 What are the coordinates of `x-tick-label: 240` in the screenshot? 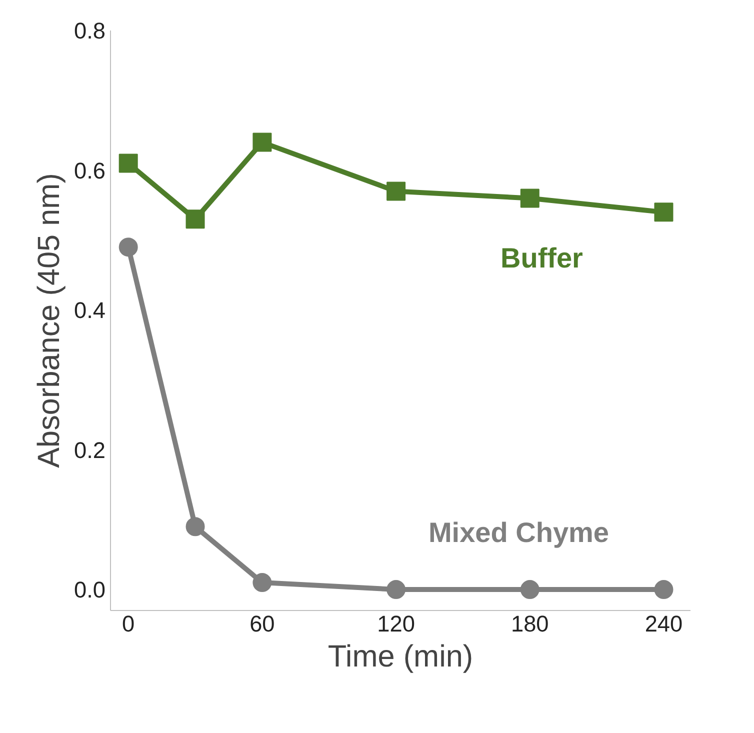 It's located at (663, 623).